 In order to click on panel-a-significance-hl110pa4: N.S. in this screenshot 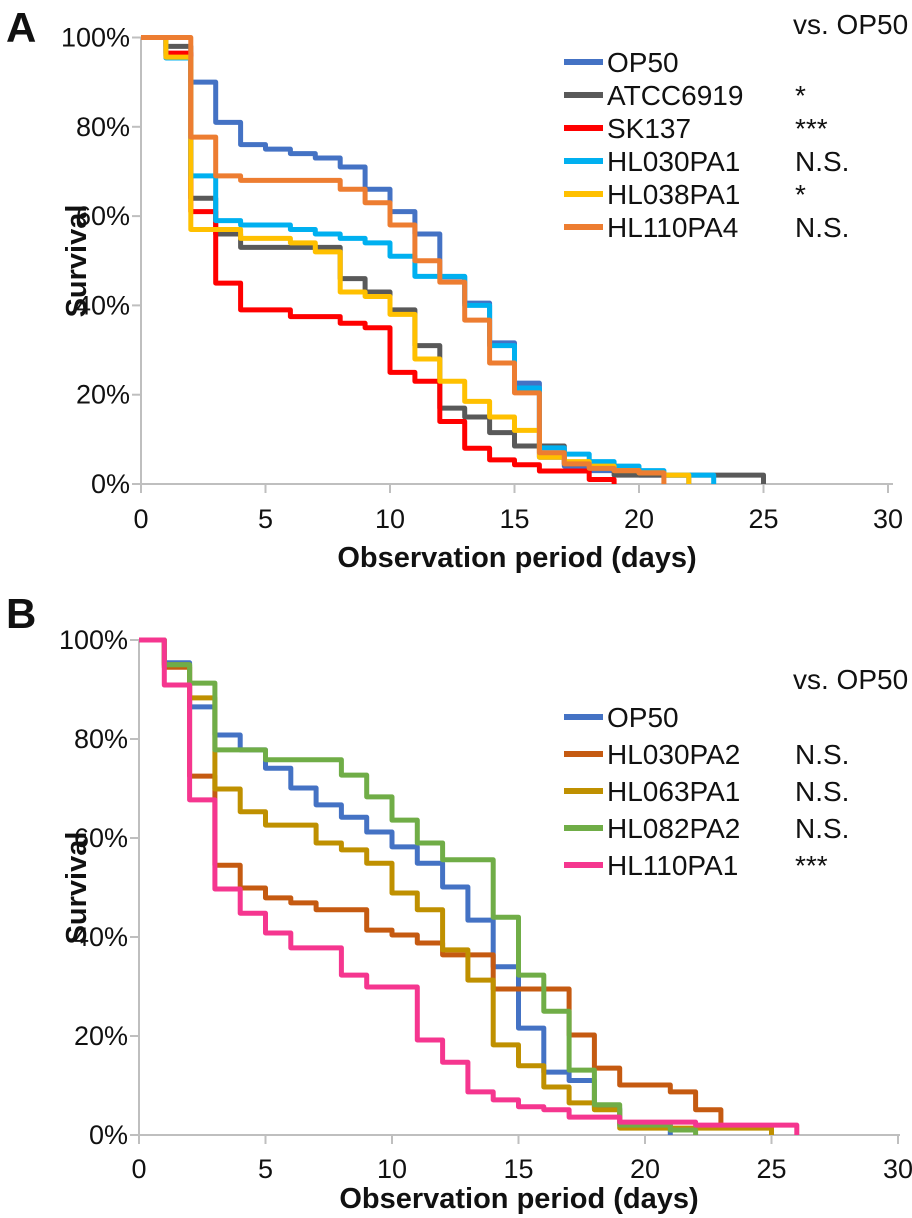, I will do `click(822, 227)`.